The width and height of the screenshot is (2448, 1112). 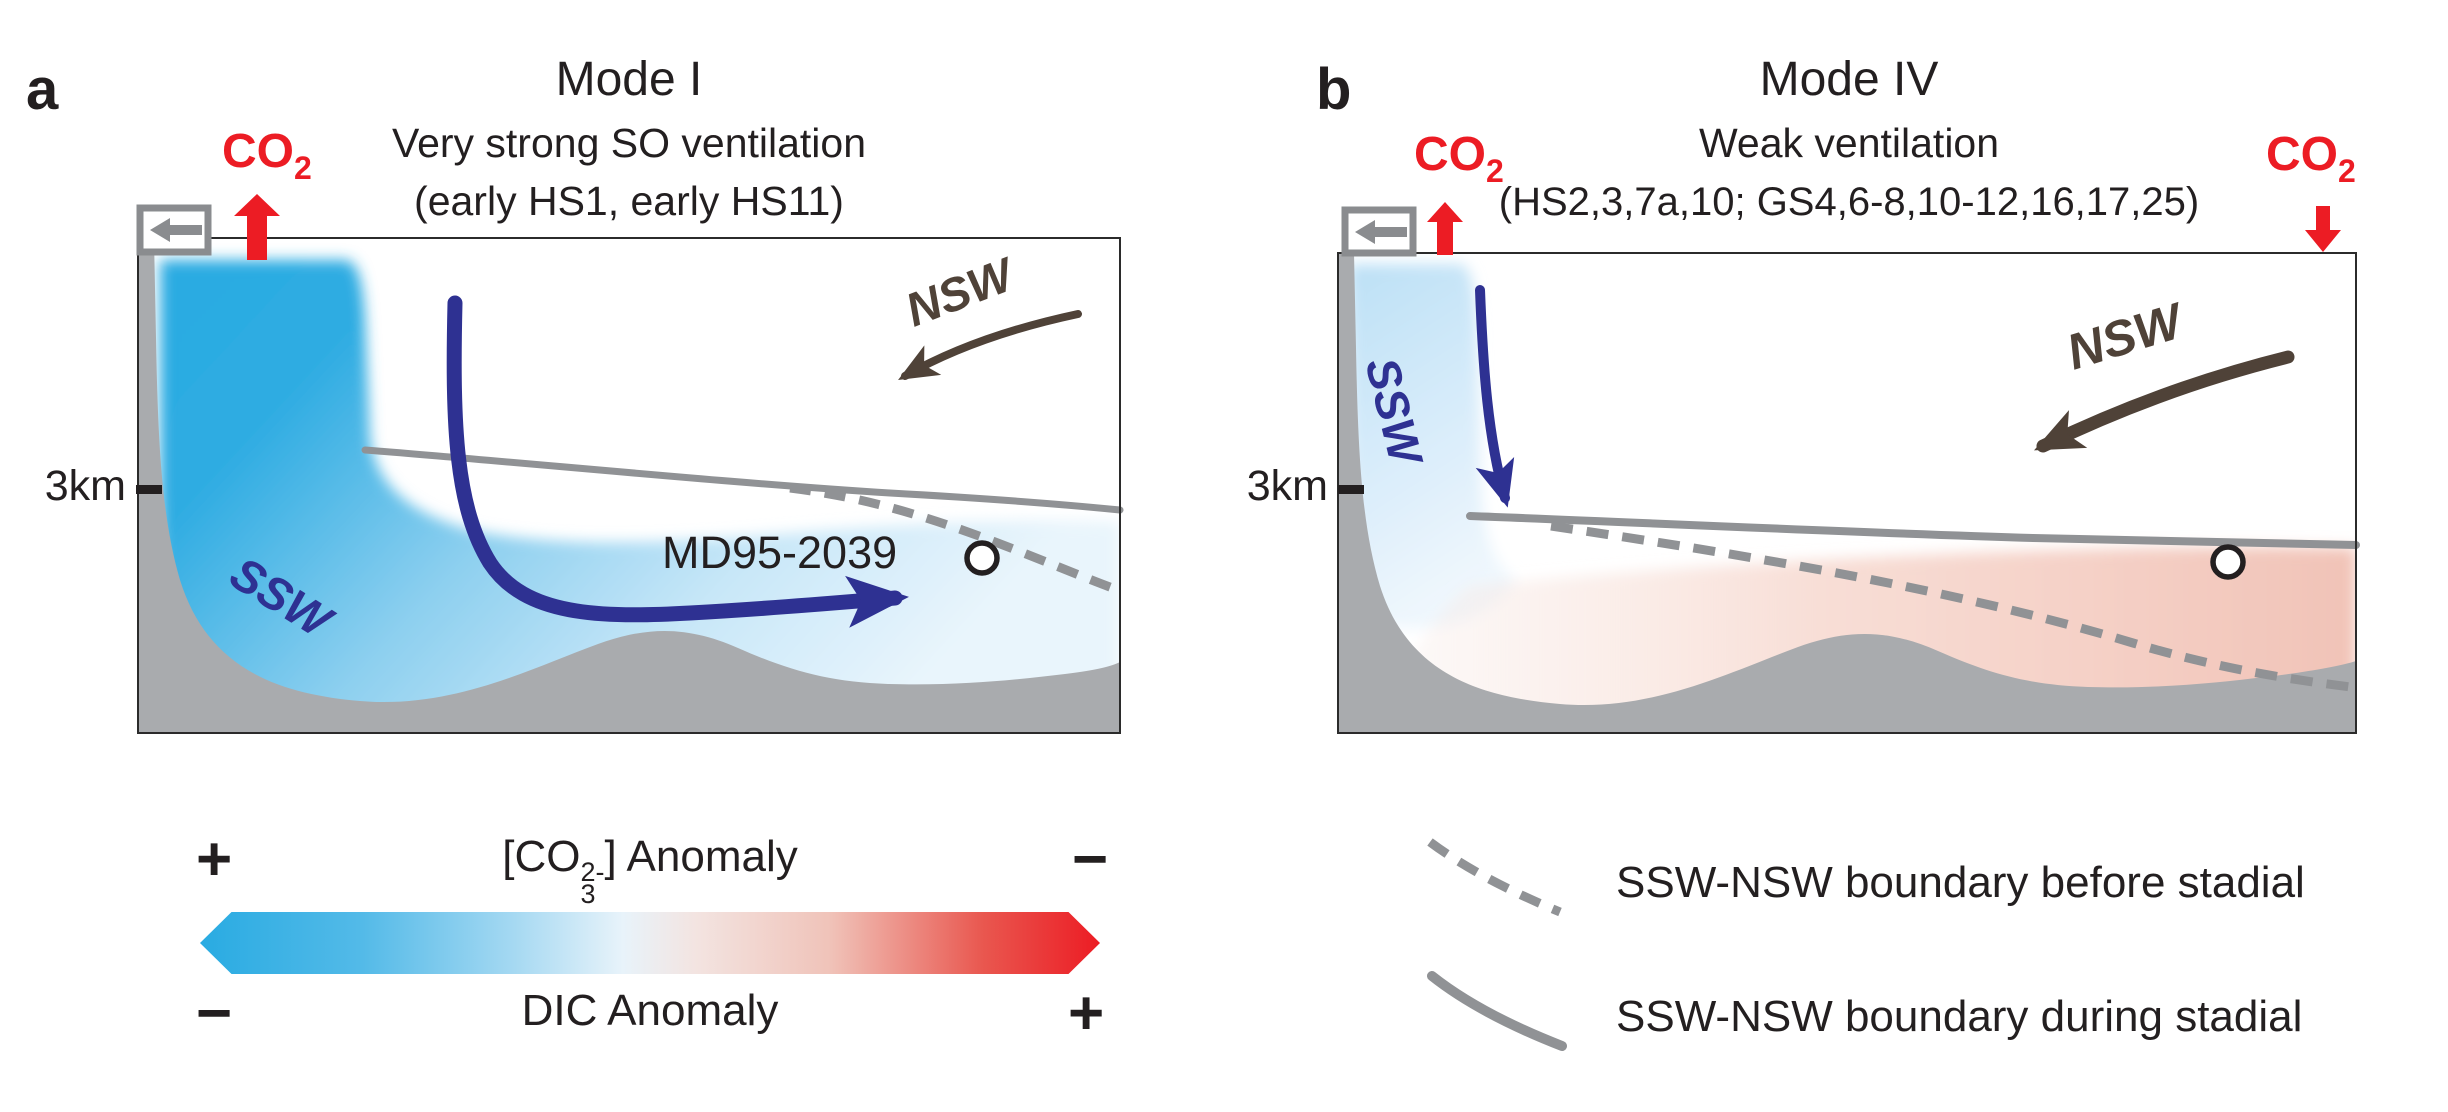 I want to click on depth-tick-a, so click(x=149, y=489).